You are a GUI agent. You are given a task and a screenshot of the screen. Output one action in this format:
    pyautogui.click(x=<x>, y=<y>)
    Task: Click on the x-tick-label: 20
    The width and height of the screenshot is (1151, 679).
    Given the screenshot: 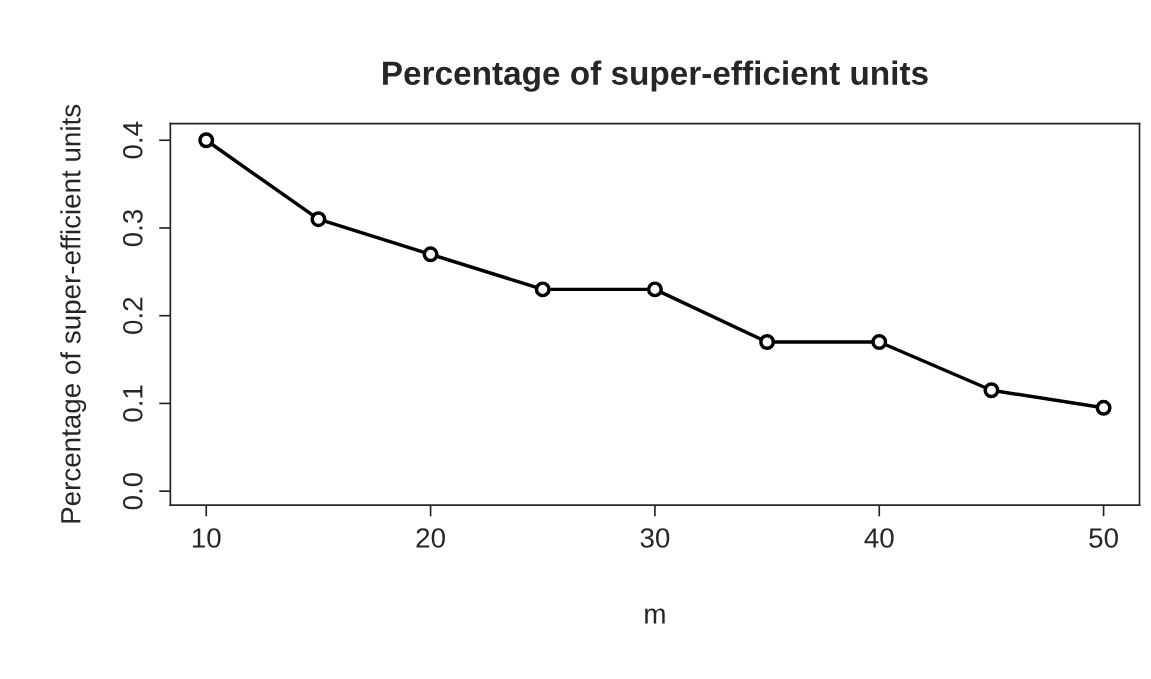 What is the action you would take?
    pyautogui.click(x=430, y=538)
    